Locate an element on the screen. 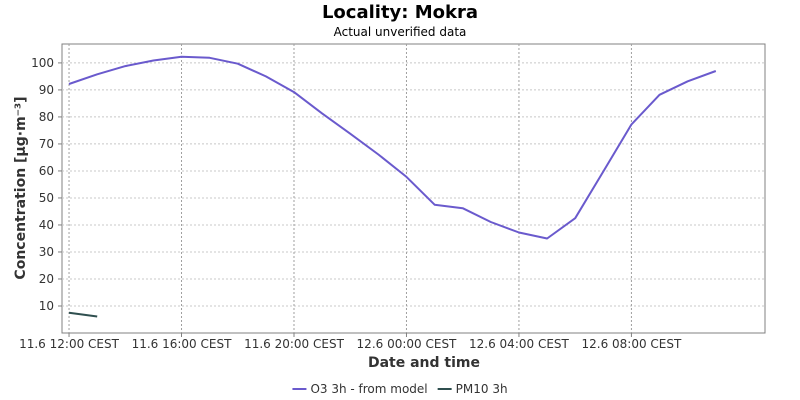 This screenshot has height=400, width=800. y-tick-label: 80 is located at coordinates (46, 117).